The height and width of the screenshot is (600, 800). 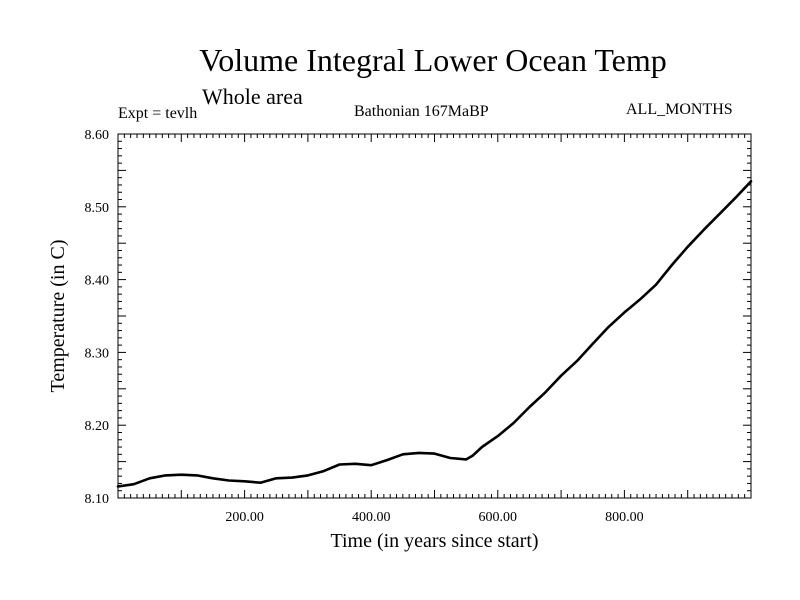 I want to click on chart-subtitle: Whole area, so click(x=252, y=96).